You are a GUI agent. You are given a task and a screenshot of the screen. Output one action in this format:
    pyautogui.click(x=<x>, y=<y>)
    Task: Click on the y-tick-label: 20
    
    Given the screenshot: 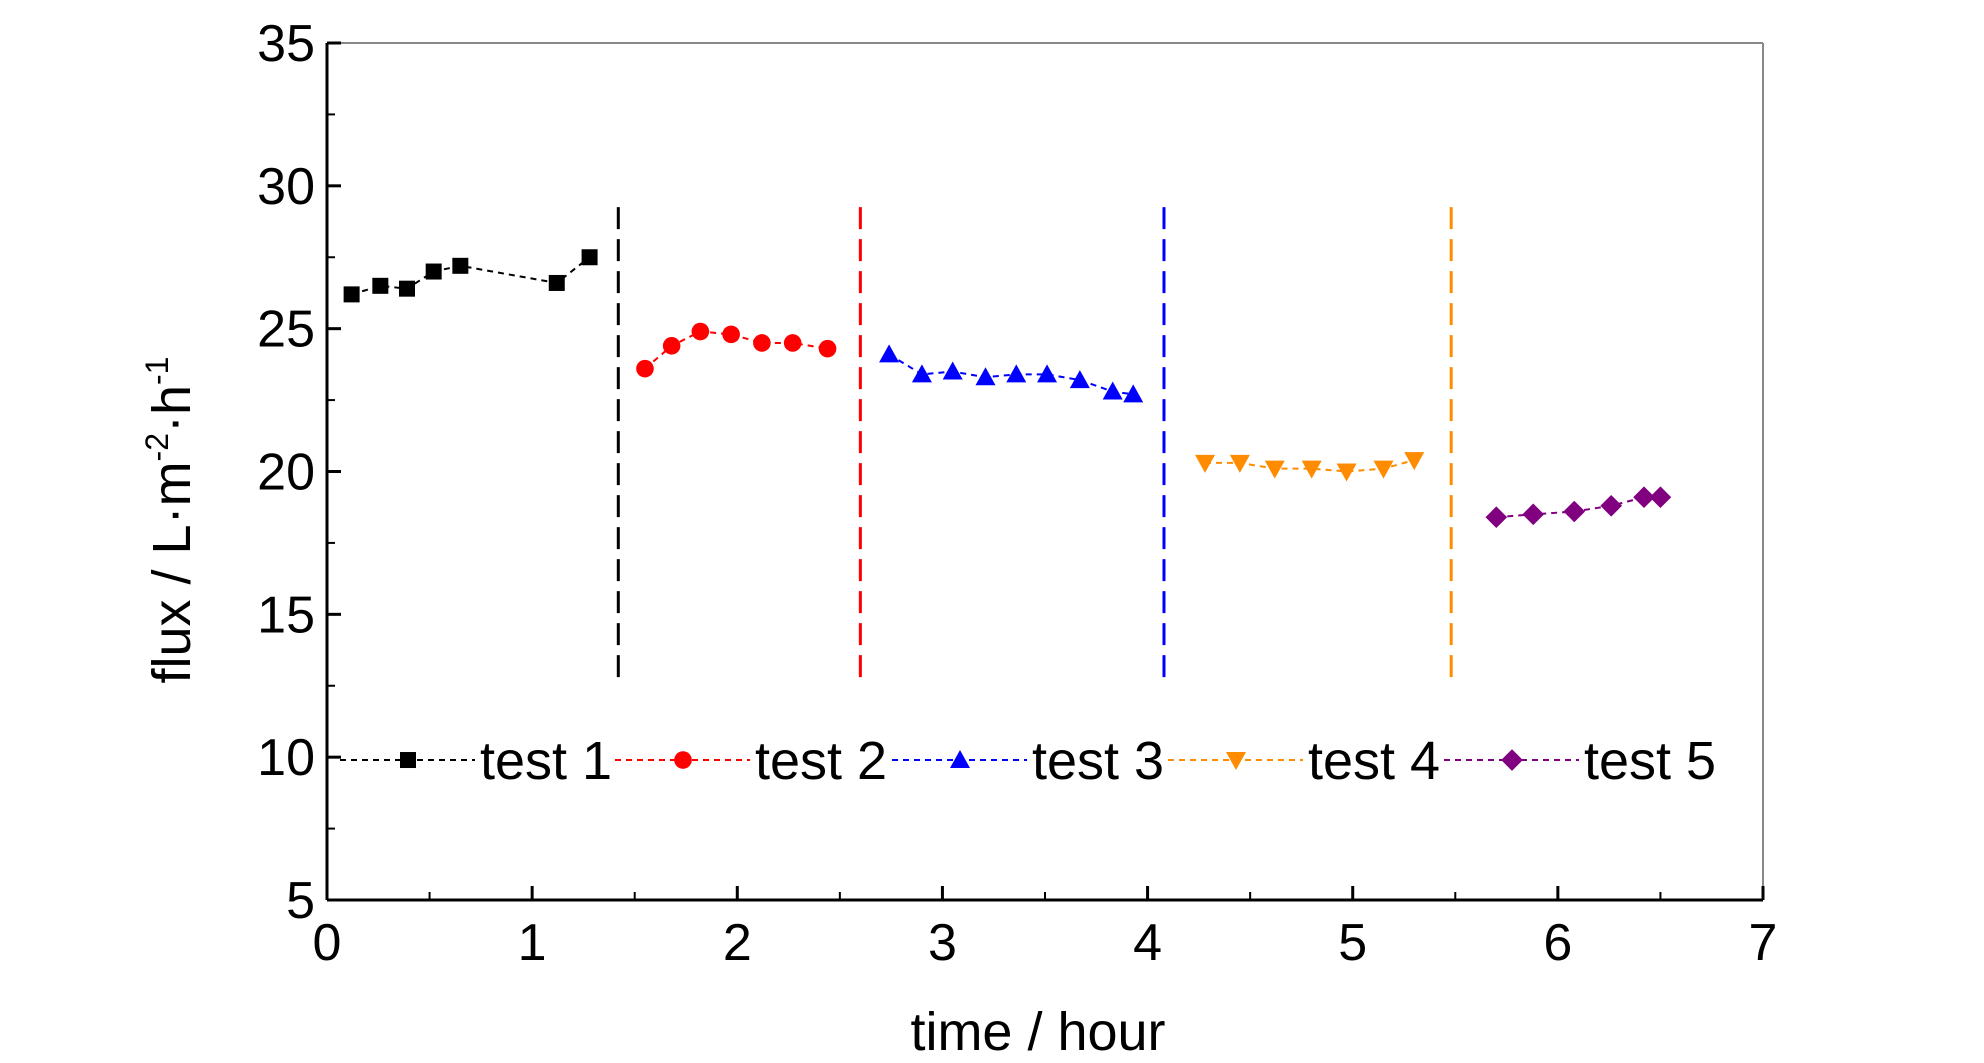 What is the action you would take?
    pyautogui.click(x=286, y=473)
    